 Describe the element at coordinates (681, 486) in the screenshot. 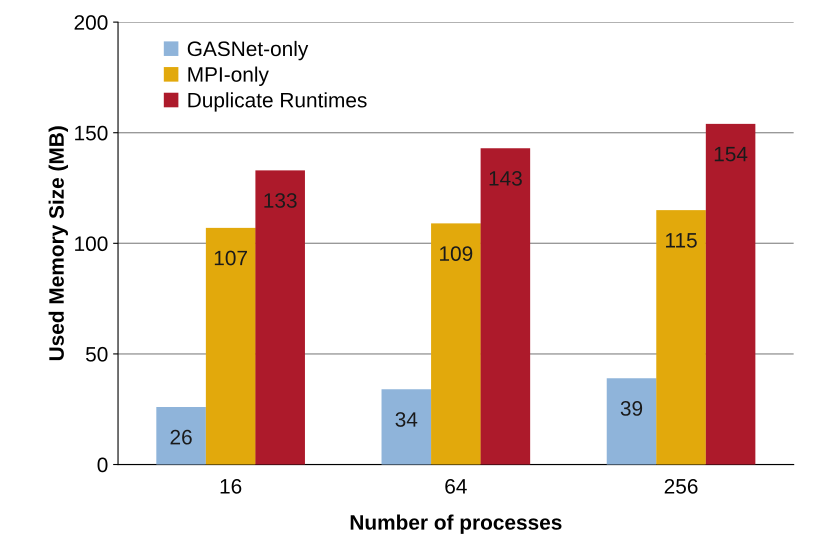

I see `x-tick-label: 256` at that location.